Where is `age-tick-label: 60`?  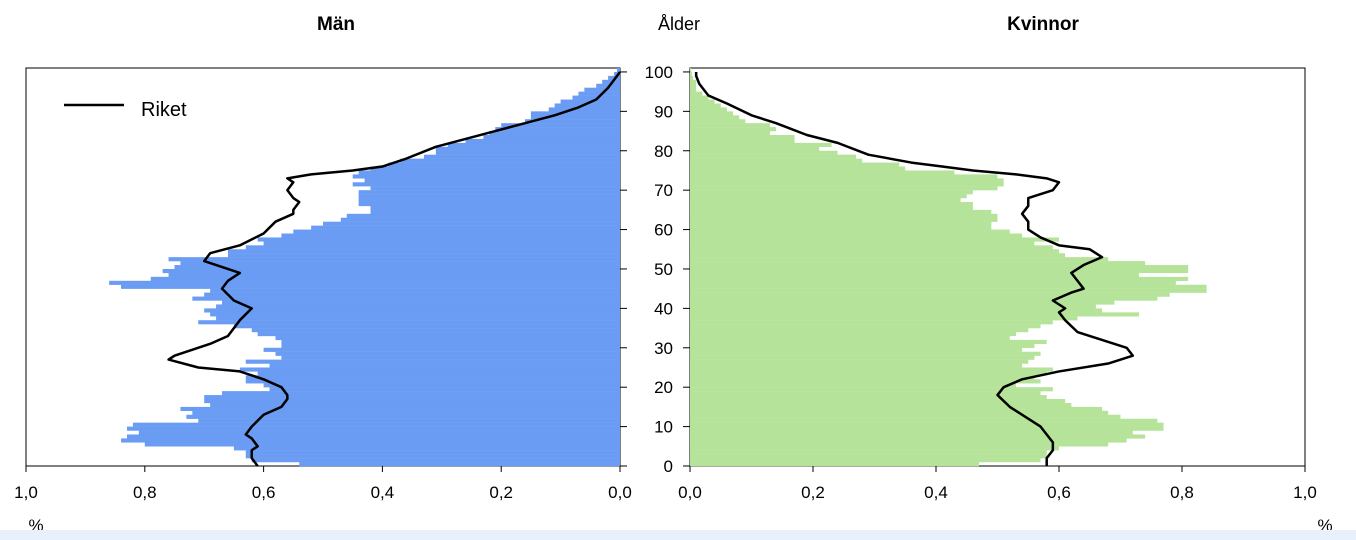 age-tick-label: 60 is located at coordinates (663, 230).